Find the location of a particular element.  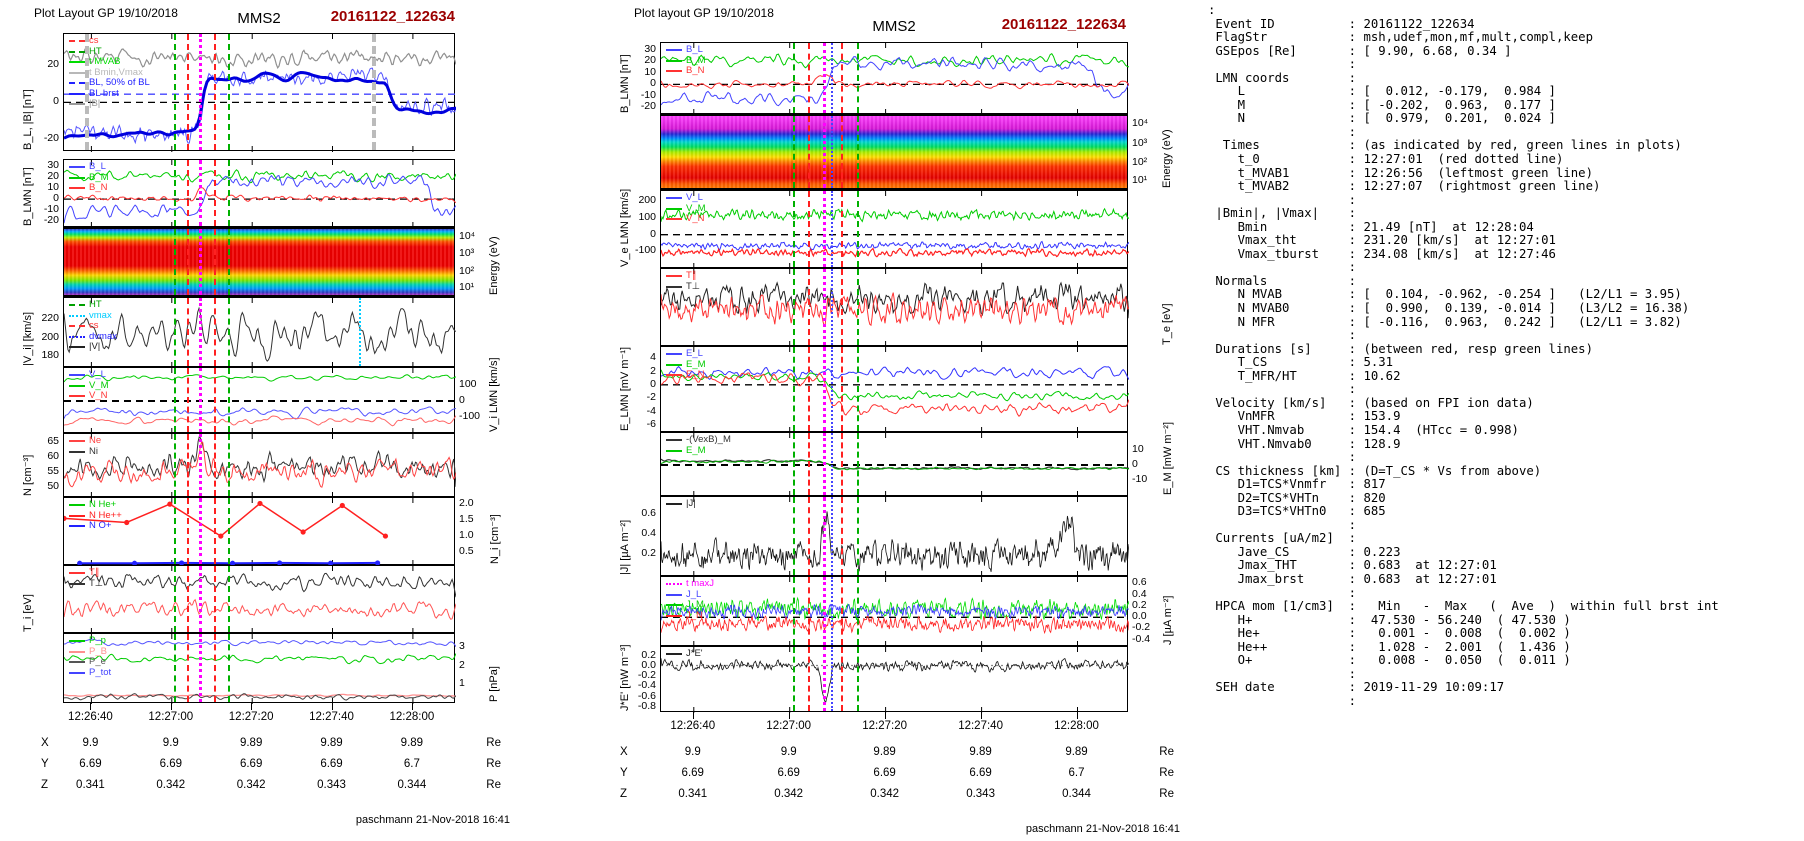

info-line: D1=TCS*Vnmfr : 817 is located at coordinates (1297, 484).